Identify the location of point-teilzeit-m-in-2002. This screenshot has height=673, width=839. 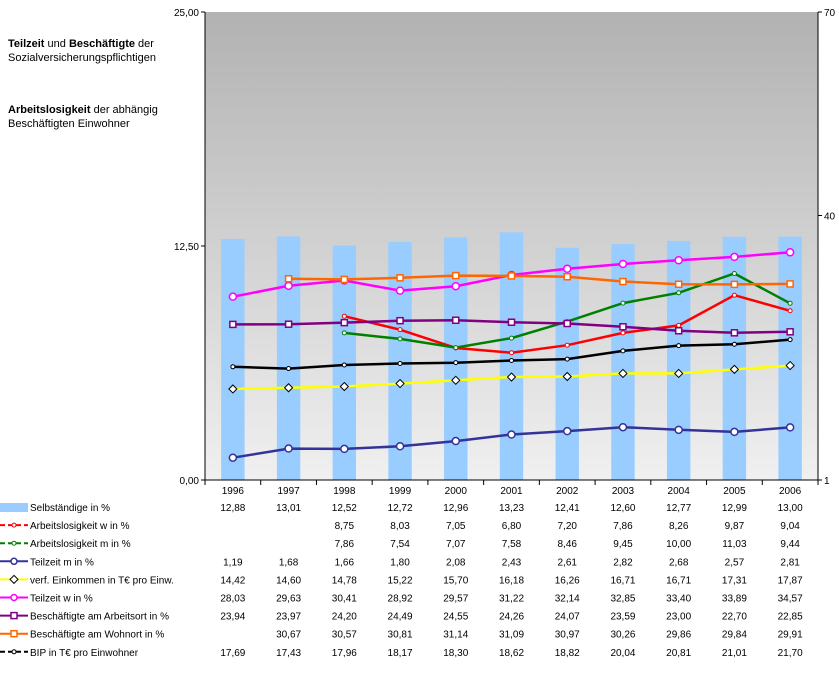
(567, 431).